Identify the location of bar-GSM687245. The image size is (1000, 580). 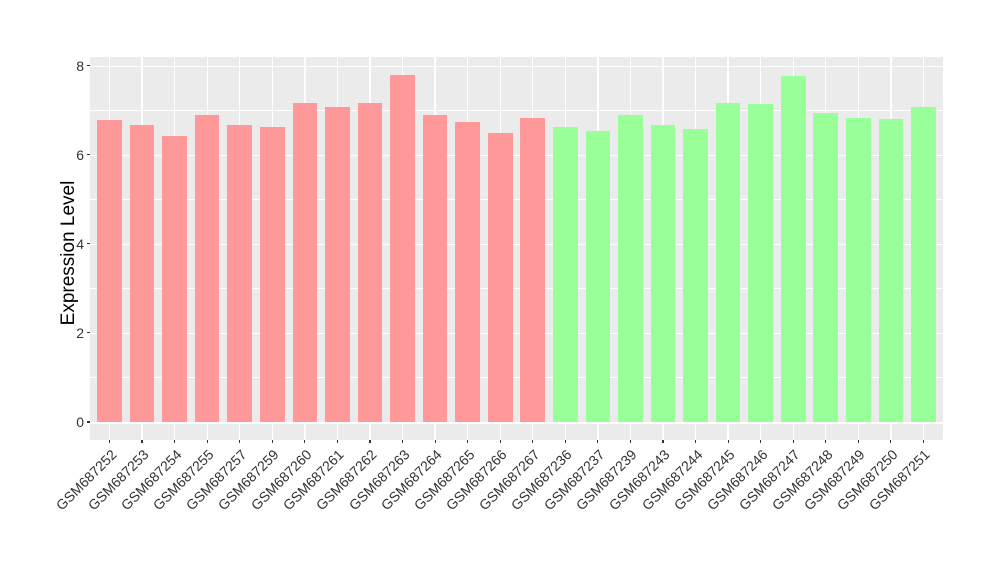
(728, 262).